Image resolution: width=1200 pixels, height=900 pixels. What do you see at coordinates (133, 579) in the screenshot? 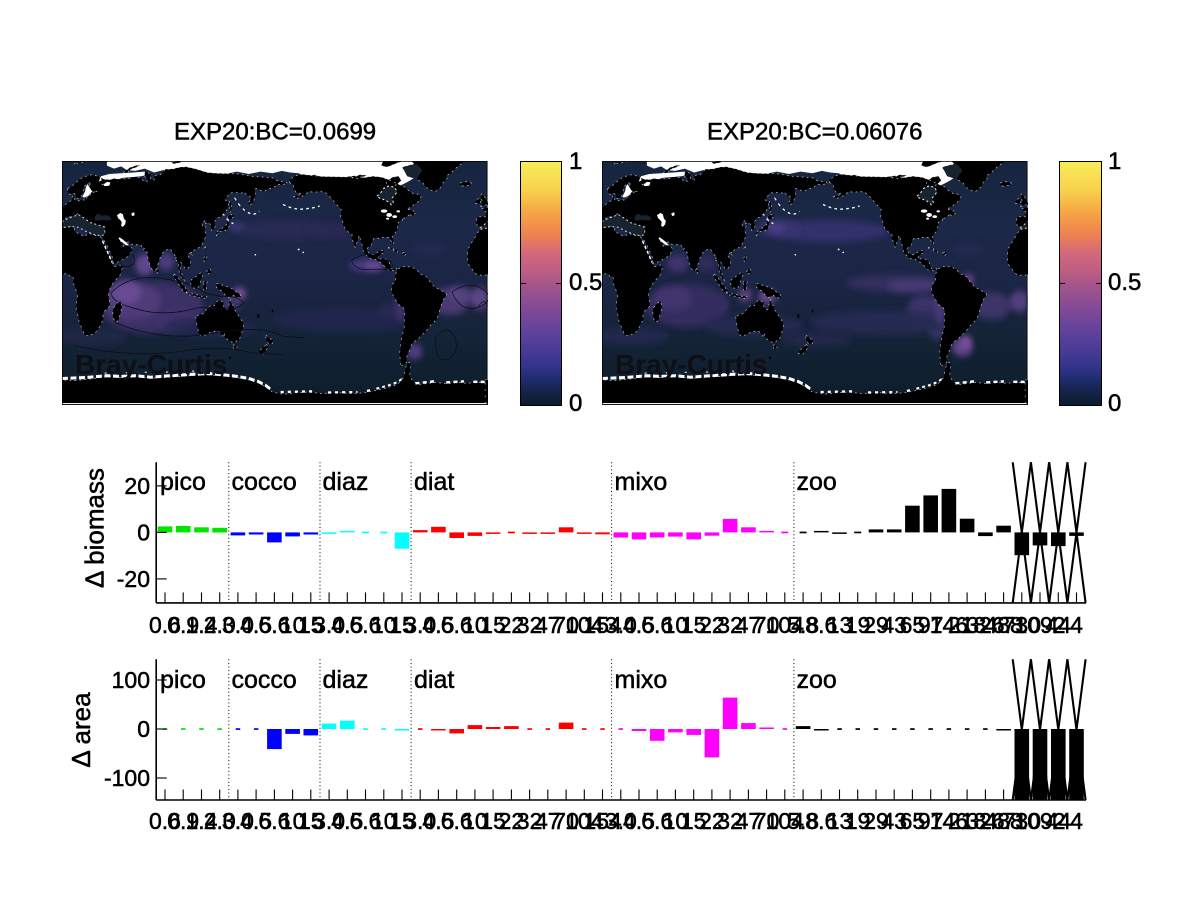
I see `svg-text: -20` at bounding box center [133, 579].